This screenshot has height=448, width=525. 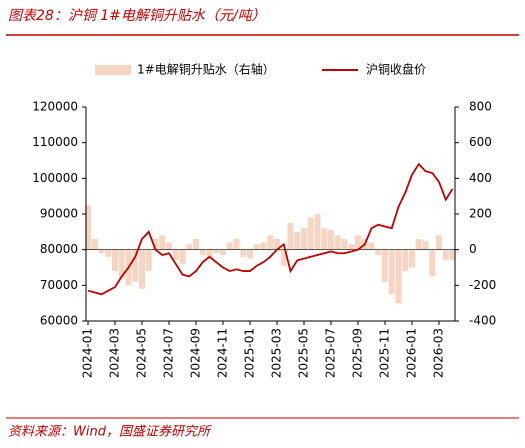 I want to click on x-tick-label: 2024-07, so click(x=169, y=353).